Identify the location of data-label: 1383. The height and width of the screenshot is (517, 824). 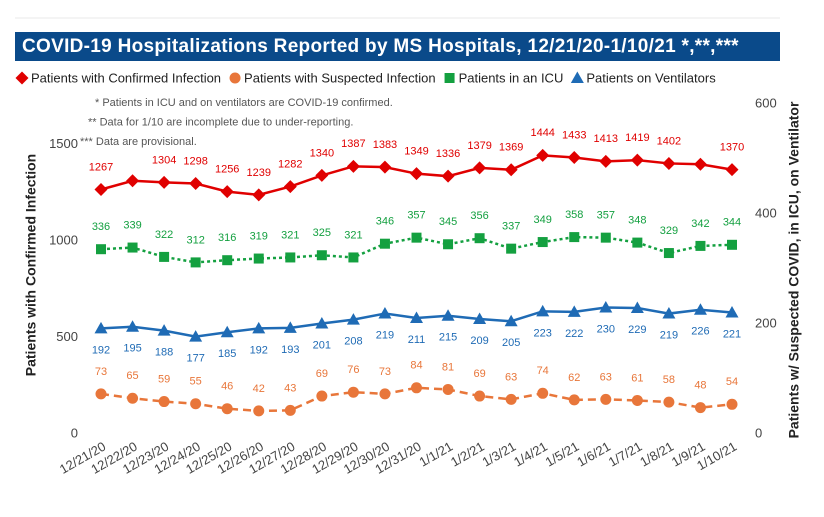
(385, 145).